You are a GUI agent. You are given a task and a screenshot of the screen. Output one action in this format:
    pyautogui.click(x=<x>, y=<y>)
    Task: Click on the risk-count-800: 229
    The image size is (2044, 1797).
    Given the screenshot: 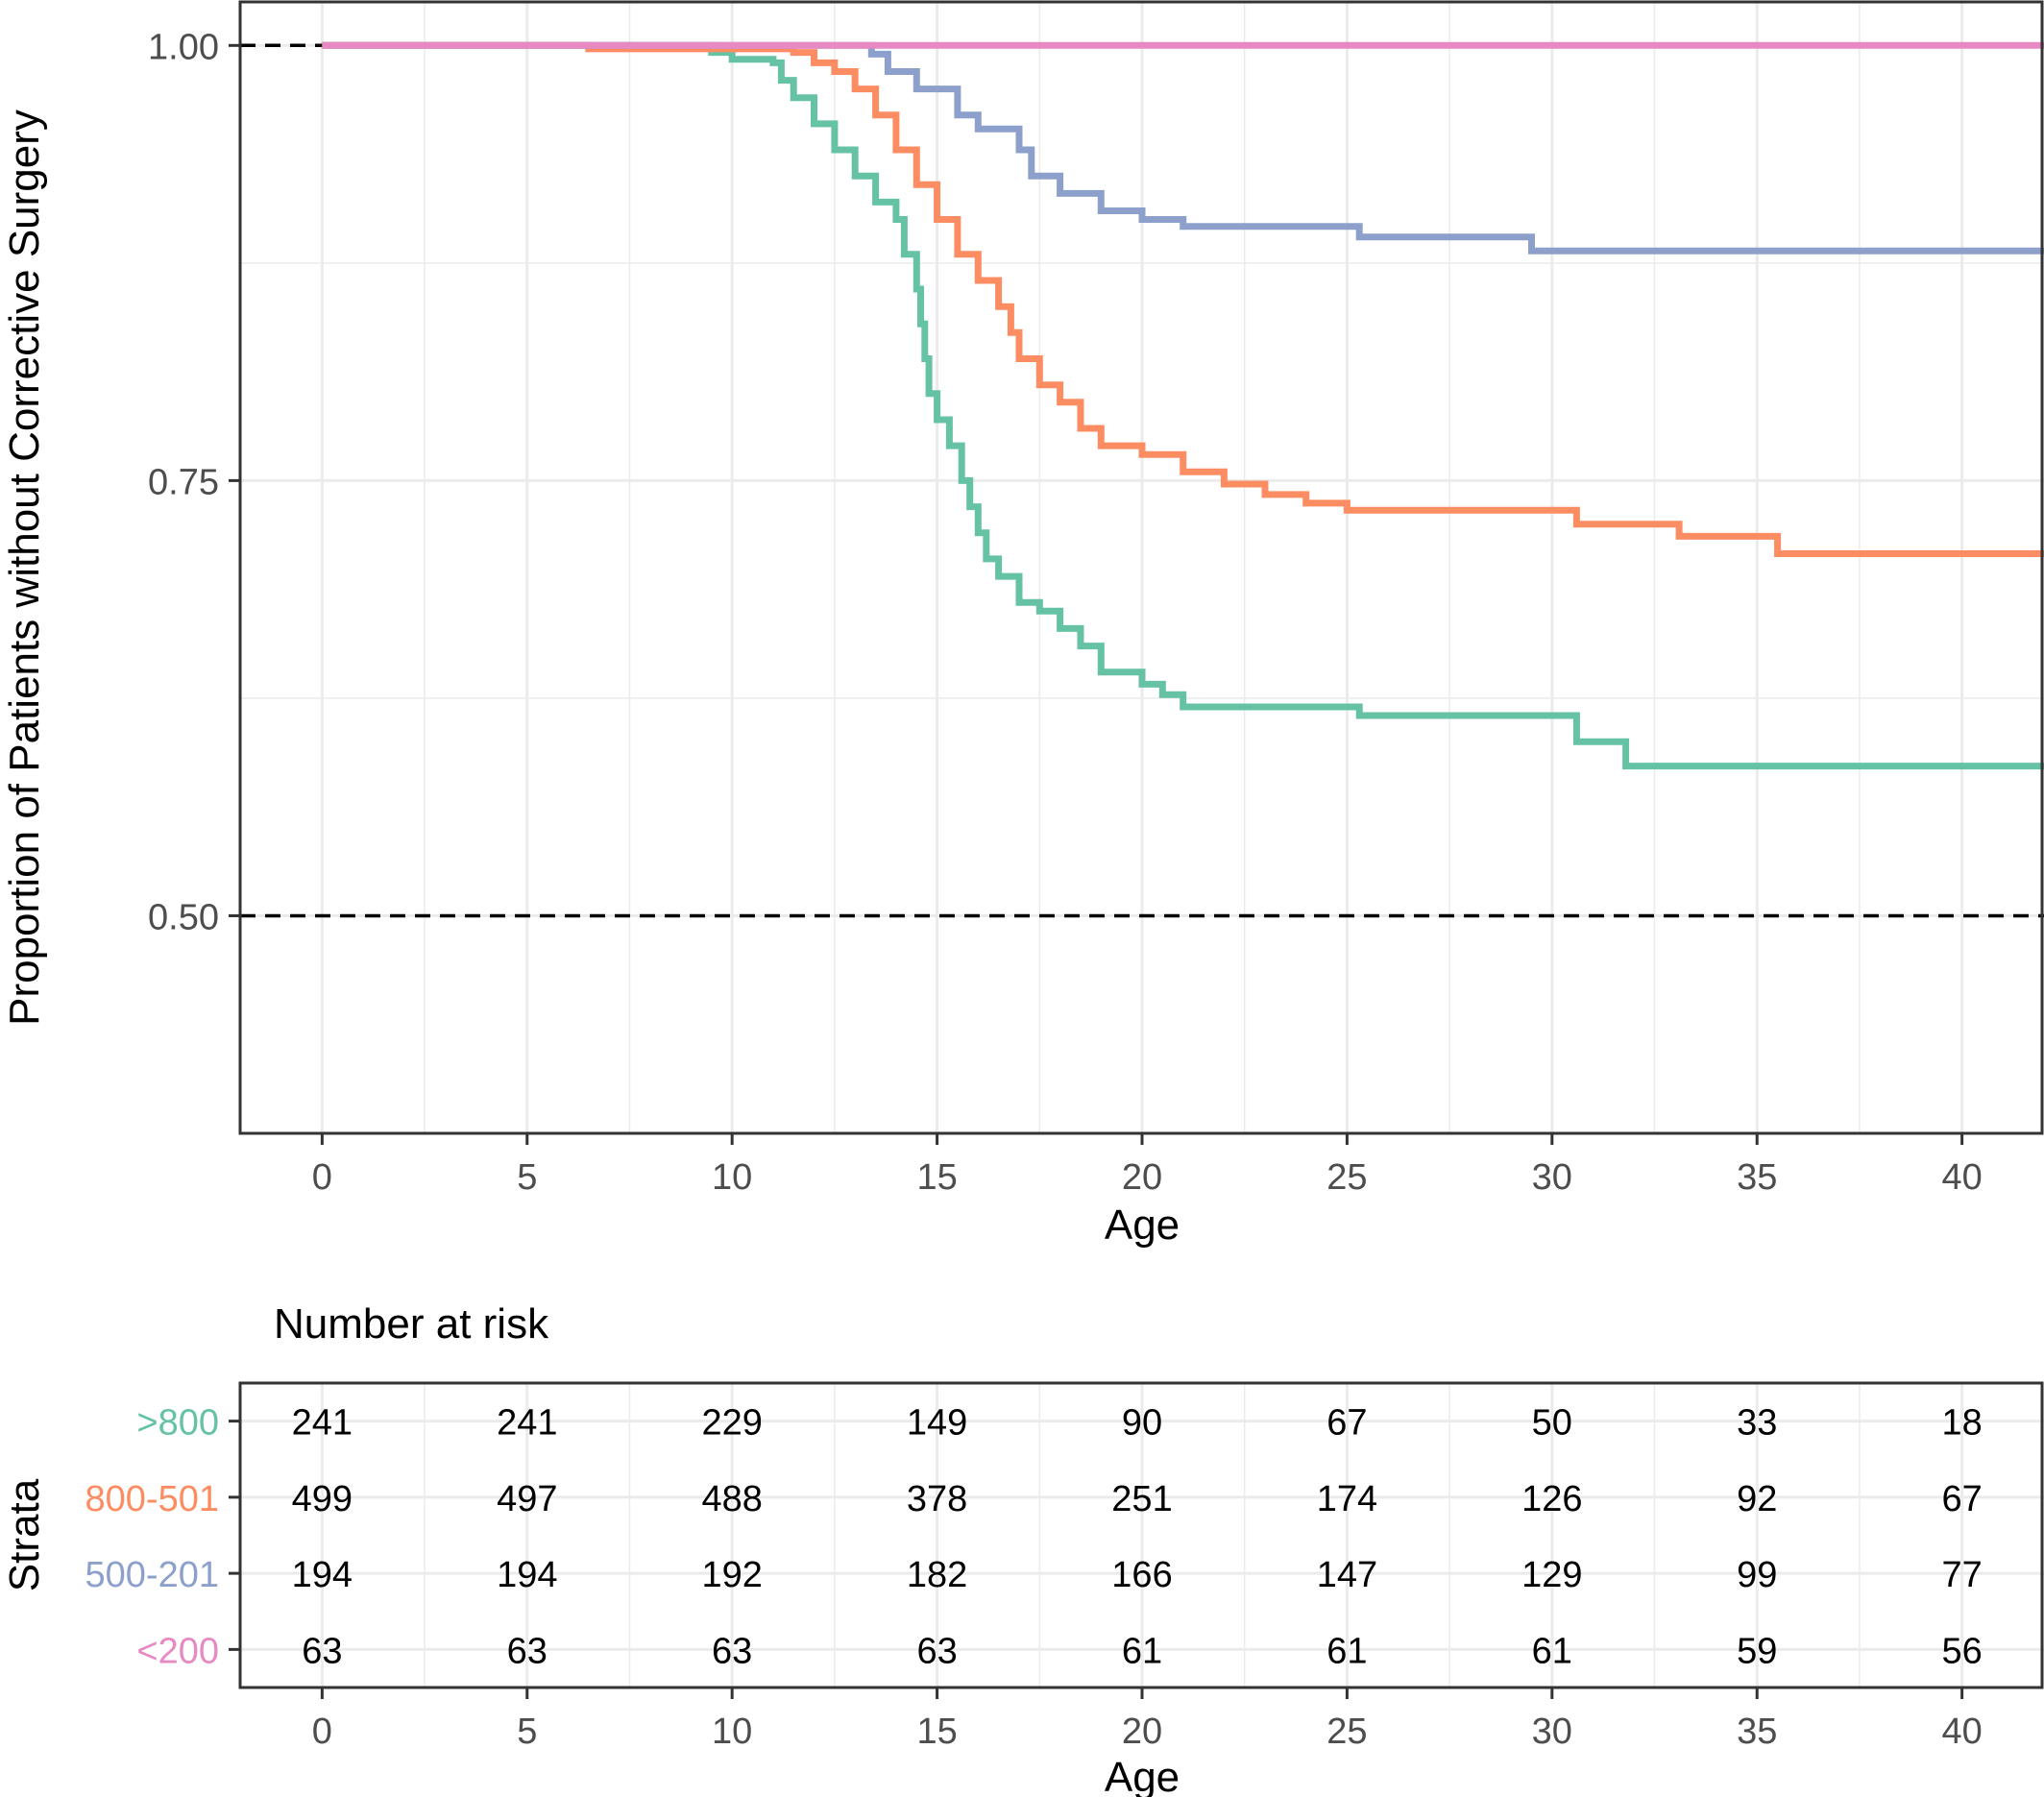 What is the action you would take?
    pyautogui.click(x=731, y=1423)
    